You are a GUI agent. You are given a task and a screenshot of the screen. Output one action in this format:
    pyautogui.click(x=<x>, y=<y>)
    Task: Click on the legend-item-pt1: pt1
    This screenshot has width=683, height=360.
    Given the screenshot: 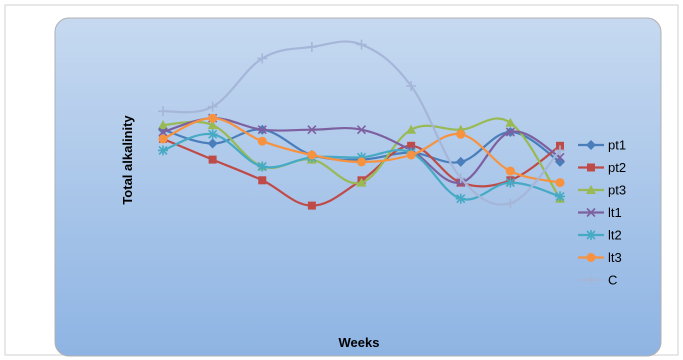 What is the action you would take?
    pyautogui.click(x=602, y=145)
    